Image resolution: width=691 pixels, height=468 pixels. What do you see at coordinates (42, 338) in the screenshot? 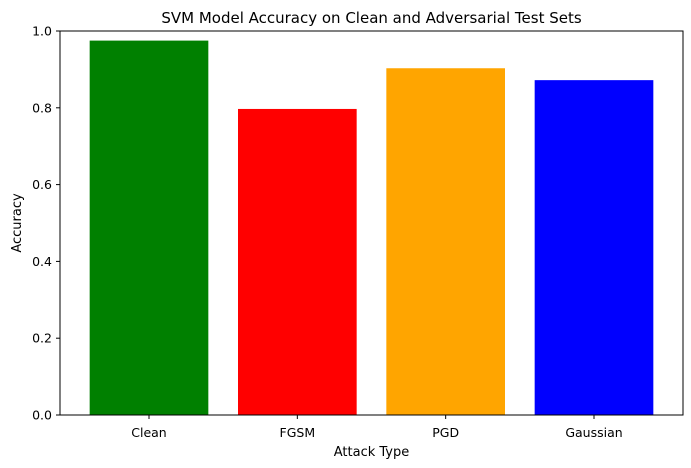
I see `y-tick-label: 0.2` at bounding box center [42, 338].